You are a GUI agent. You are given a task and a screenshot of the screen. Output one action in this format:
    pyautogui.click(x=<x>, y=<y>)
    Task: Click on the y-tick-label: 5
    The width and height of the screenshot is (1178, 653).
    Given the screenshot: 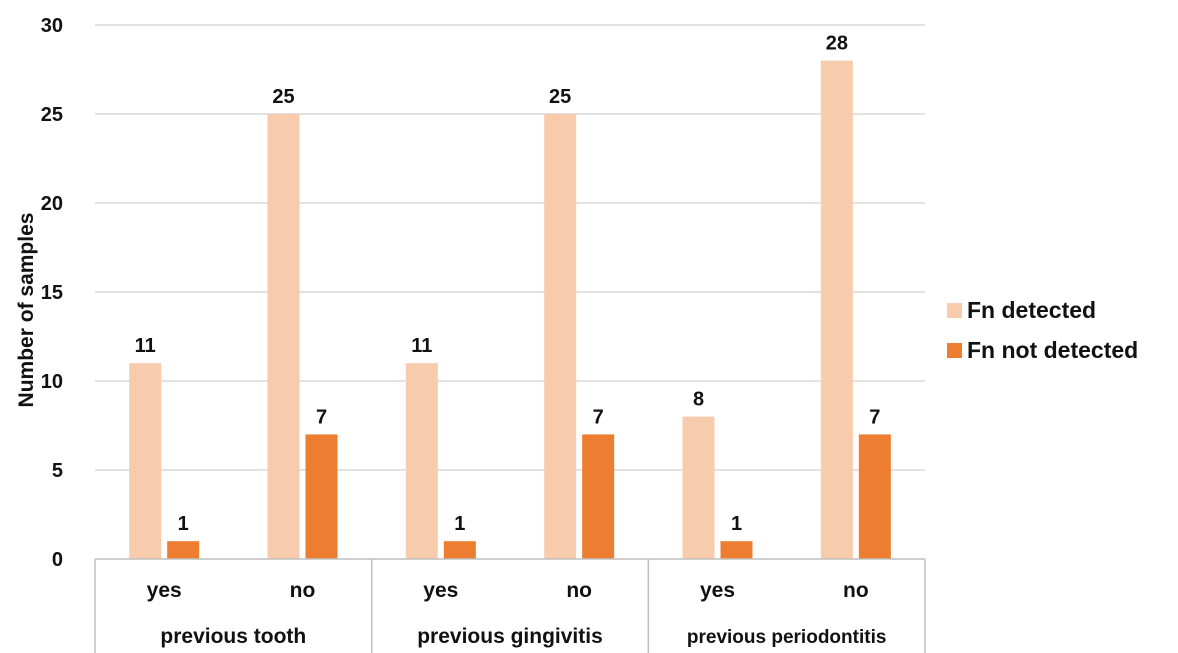 What is the action you would take?
    pyautogui.click(x=57, y=471)
    